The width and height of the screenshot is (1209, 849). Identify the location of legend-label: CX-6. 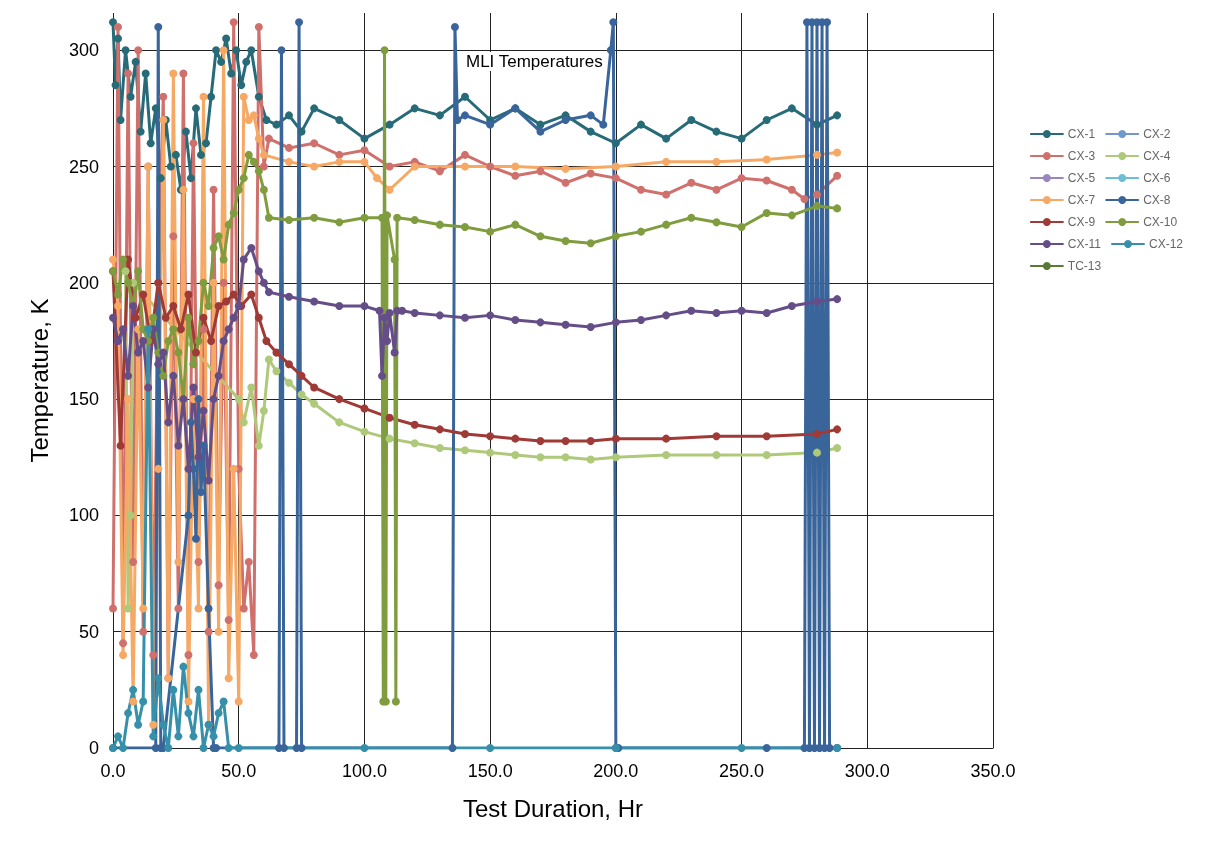
(1157, 178).